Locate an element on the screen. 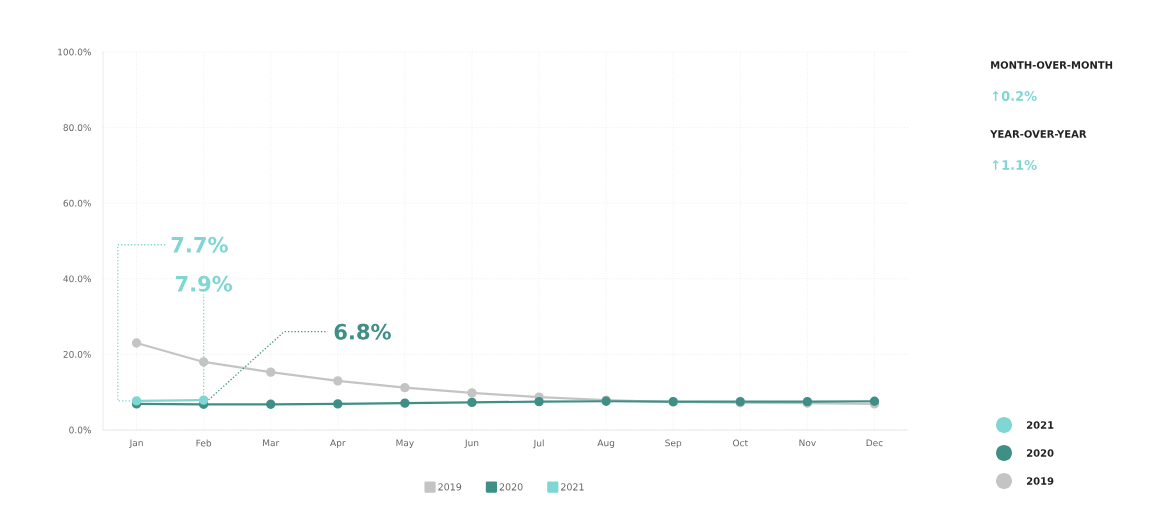 The width and height of the screenshot is (1173, 527). legend-label: 2020 is located at coordinates (511, 487).